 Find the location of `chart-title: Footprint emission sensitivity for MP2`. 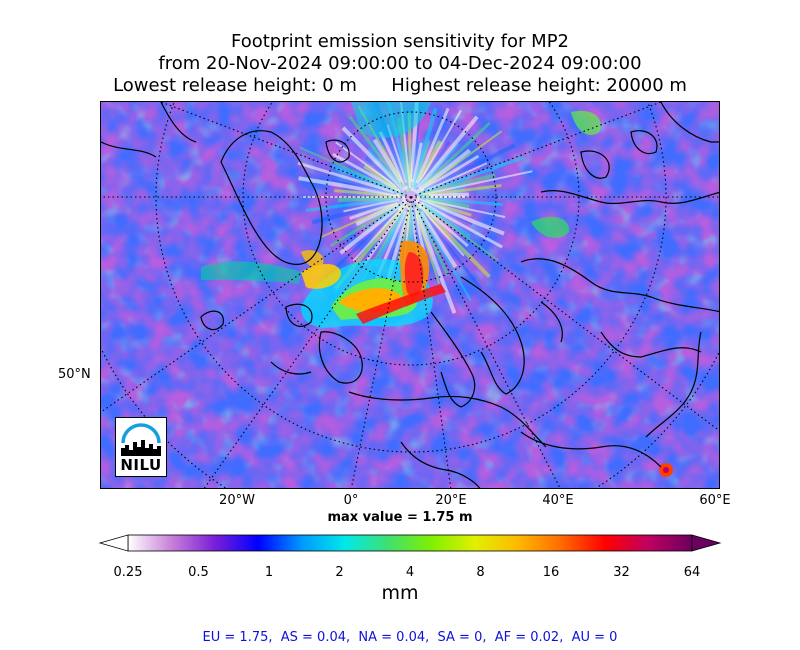

chart-title: Footprint emission sensitivity for MP2 is located at coordinates (399, 41).